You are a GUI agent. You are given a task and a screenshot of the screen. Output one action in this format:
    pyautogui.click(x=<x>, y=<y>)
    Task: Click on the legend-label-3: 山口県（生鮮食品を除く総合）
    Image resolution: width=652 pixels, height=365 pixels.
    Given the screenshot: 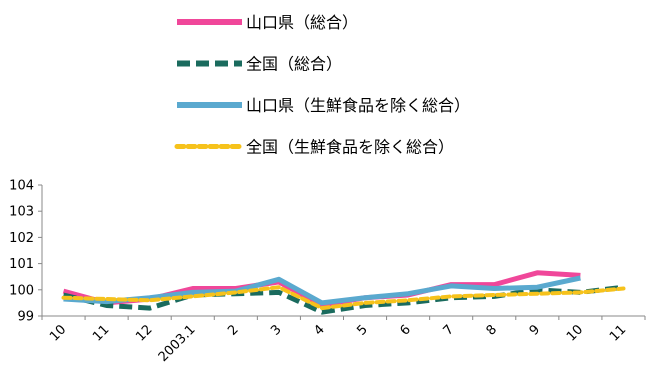 What is the action you would take?
    pyautogui.click(x=358, y=105)
    